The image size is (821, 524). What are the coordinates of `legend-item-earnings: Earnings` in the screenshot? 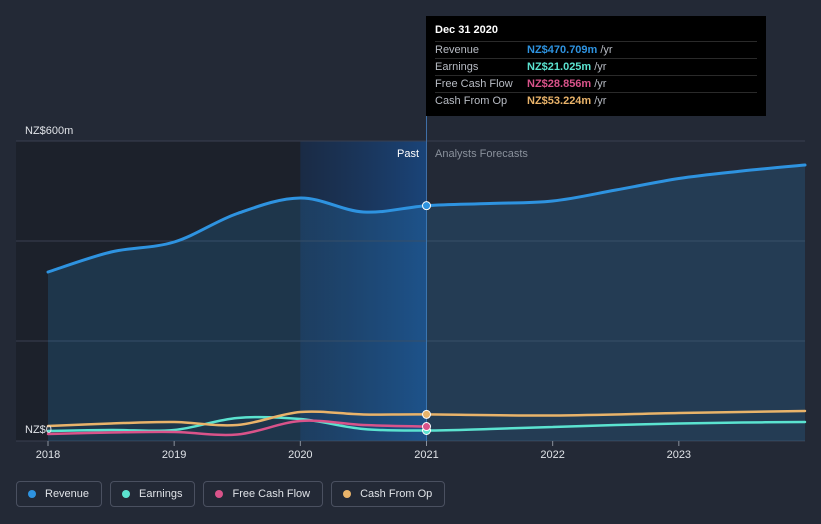 It's located at (153, 494).